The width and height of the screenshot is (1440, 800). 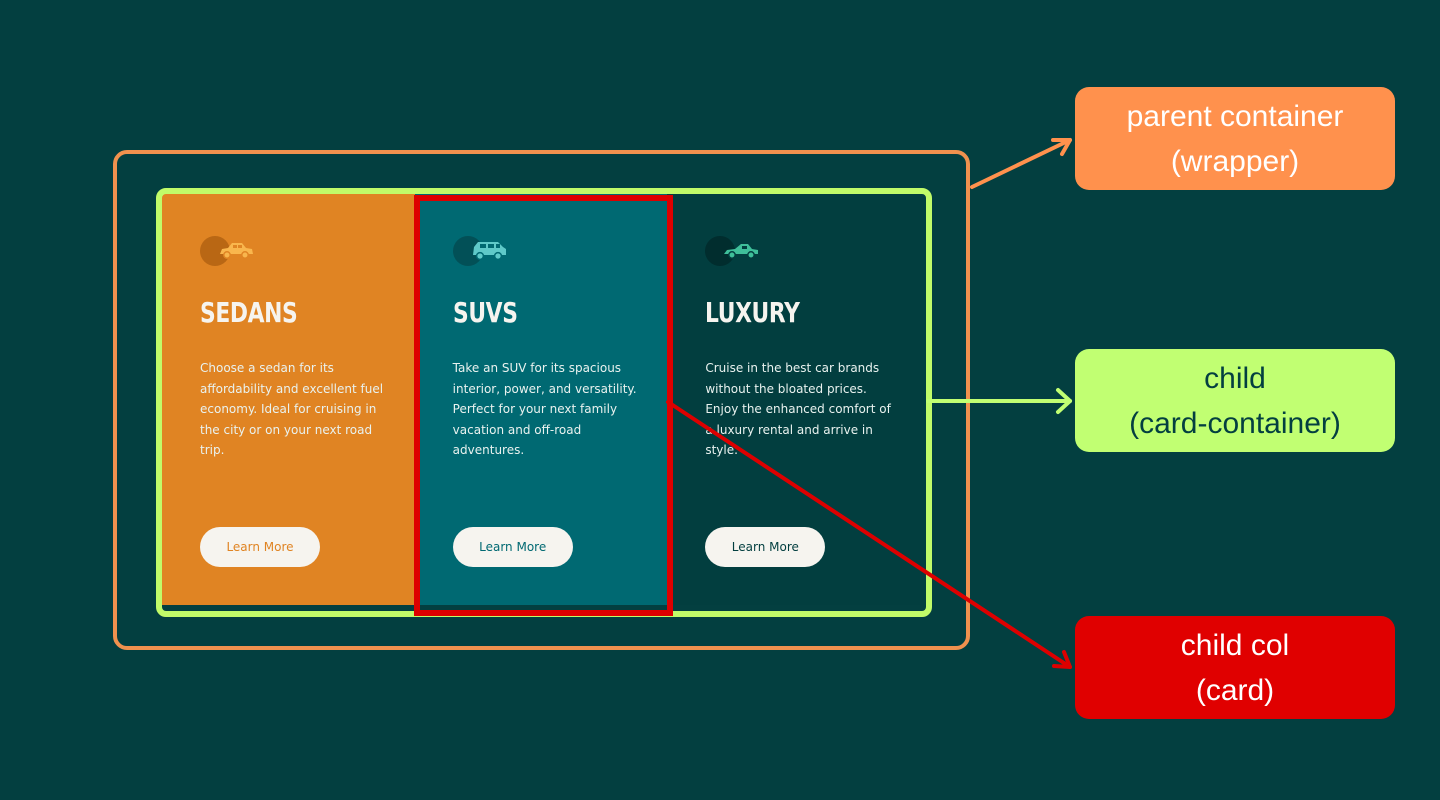 What do you see at coordinates (1235, 423) in the screenshot?
I see `card-container-label-line2: (card-container)` at bounding box center [1235, 423].